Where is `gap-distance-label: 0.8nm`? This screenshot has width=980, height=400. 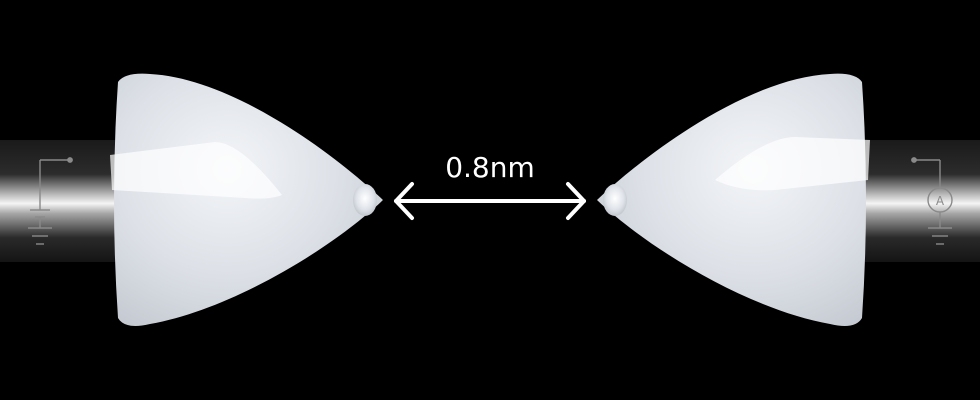
gap-distance-label: 0.8nm is located at coordinates (490, 167).